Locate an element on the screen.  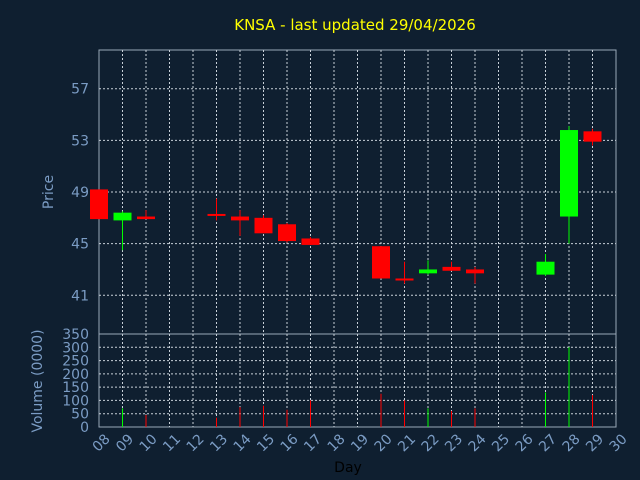
price-tick-label: 45 is located at coordinates (80, 245).